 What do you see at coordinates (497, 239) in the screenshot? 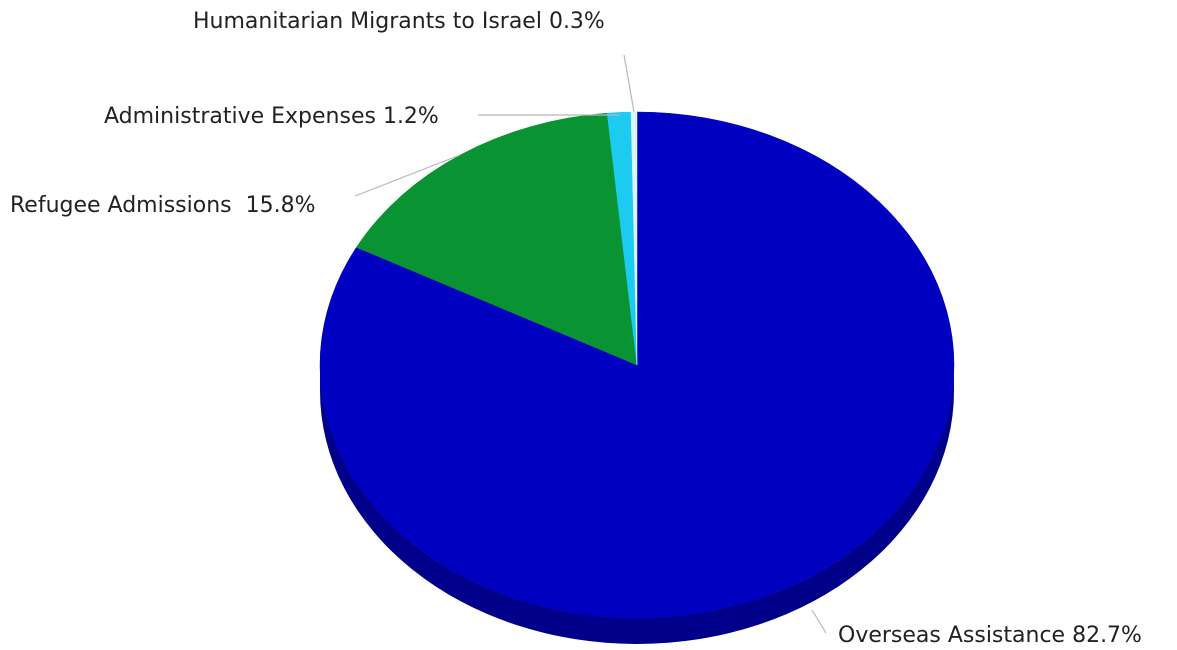
I see `pie-slice-refugee-admissions` at bounding box center [497, 239].